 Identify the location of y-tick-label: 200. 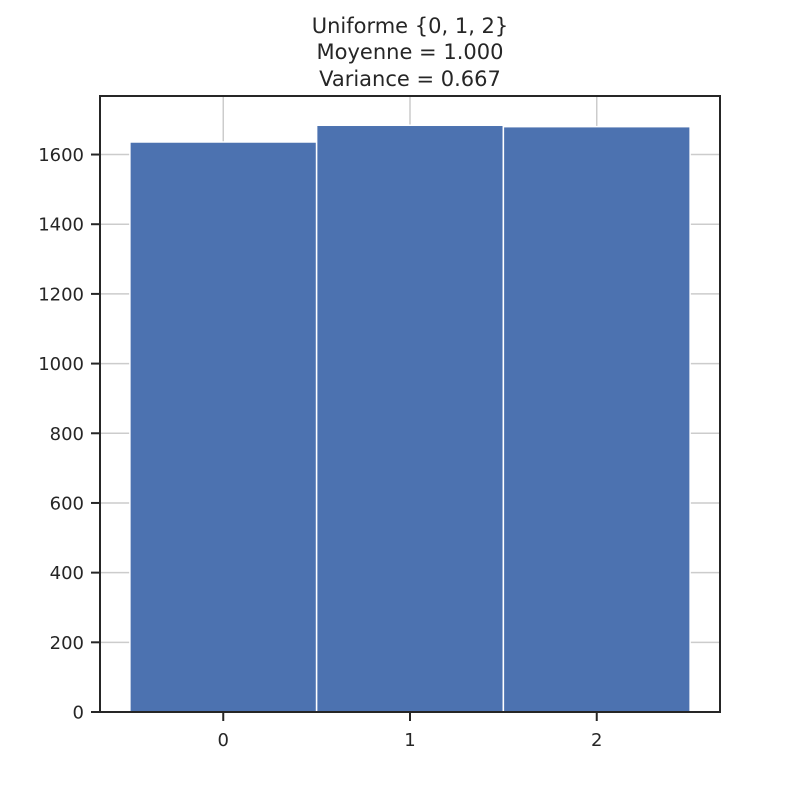
(67, 643).